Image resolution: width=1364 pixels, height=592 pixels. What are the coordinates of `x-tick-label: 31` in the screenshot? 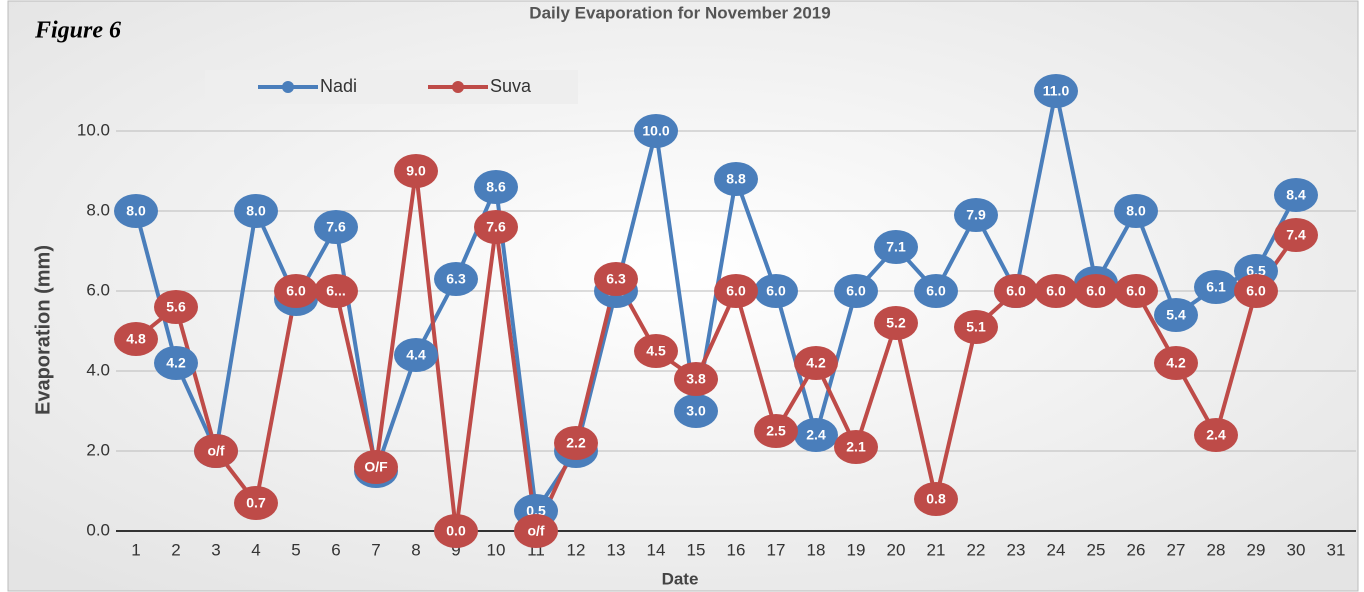 It's located at (1336, 549).